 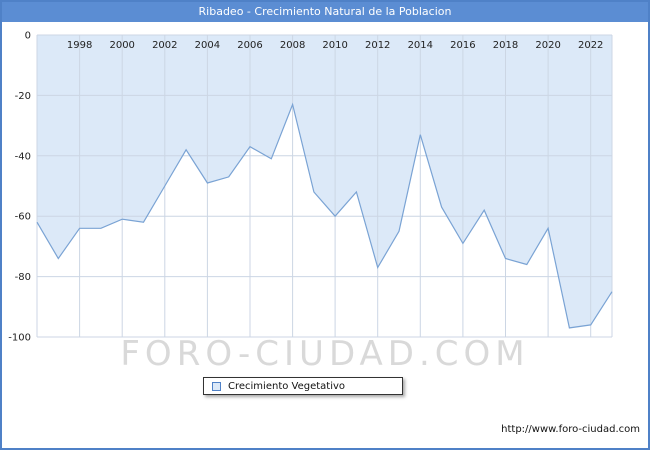 I want to click on footer-url: http://www.foro-ciudad.com, so click(x=570, y=429).